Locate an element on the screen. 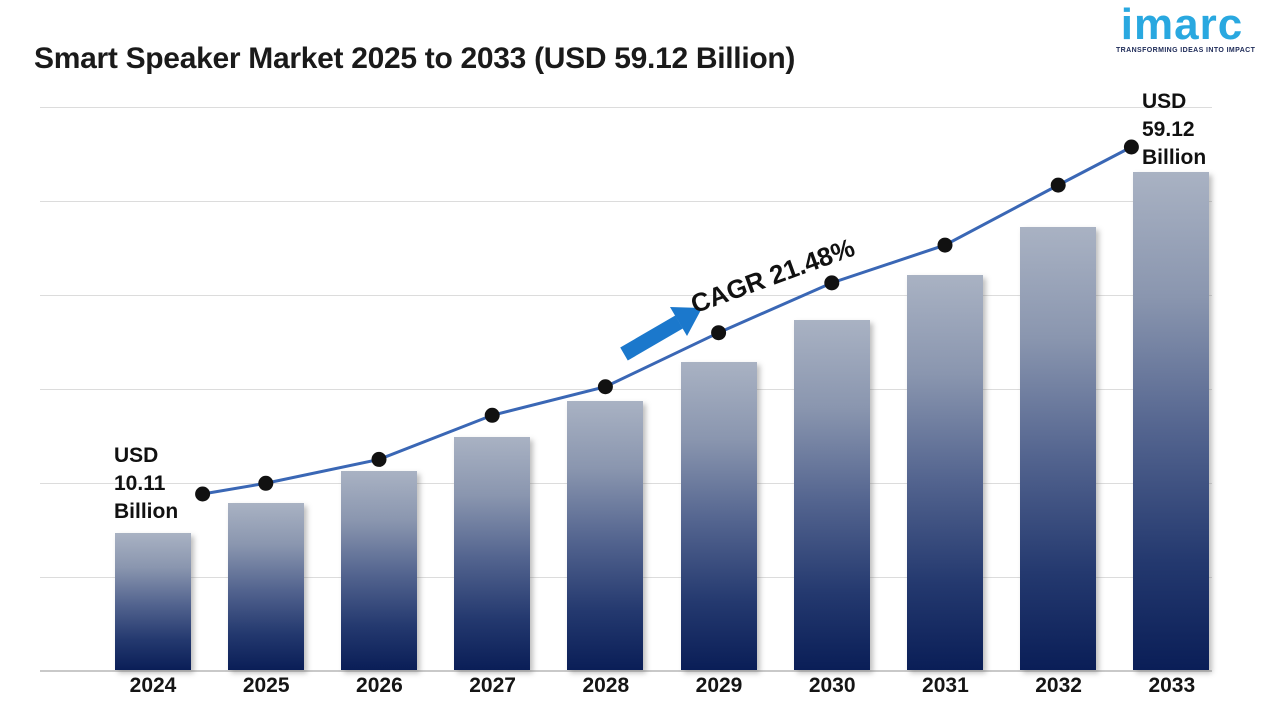 Image resolution: width=1280 pixels, height=720 pixels. bar-2027 is located at coordinates (492, 553).